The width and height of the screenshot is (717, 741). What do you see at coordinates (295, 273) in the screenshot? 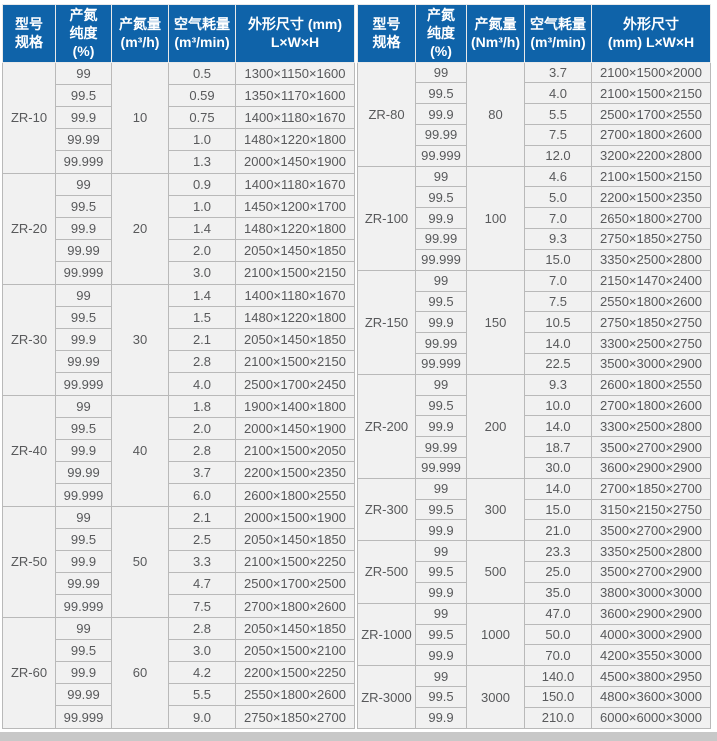
I see `dimensions-cell: 2100×1500×2150` at bounding box center [295, 273].